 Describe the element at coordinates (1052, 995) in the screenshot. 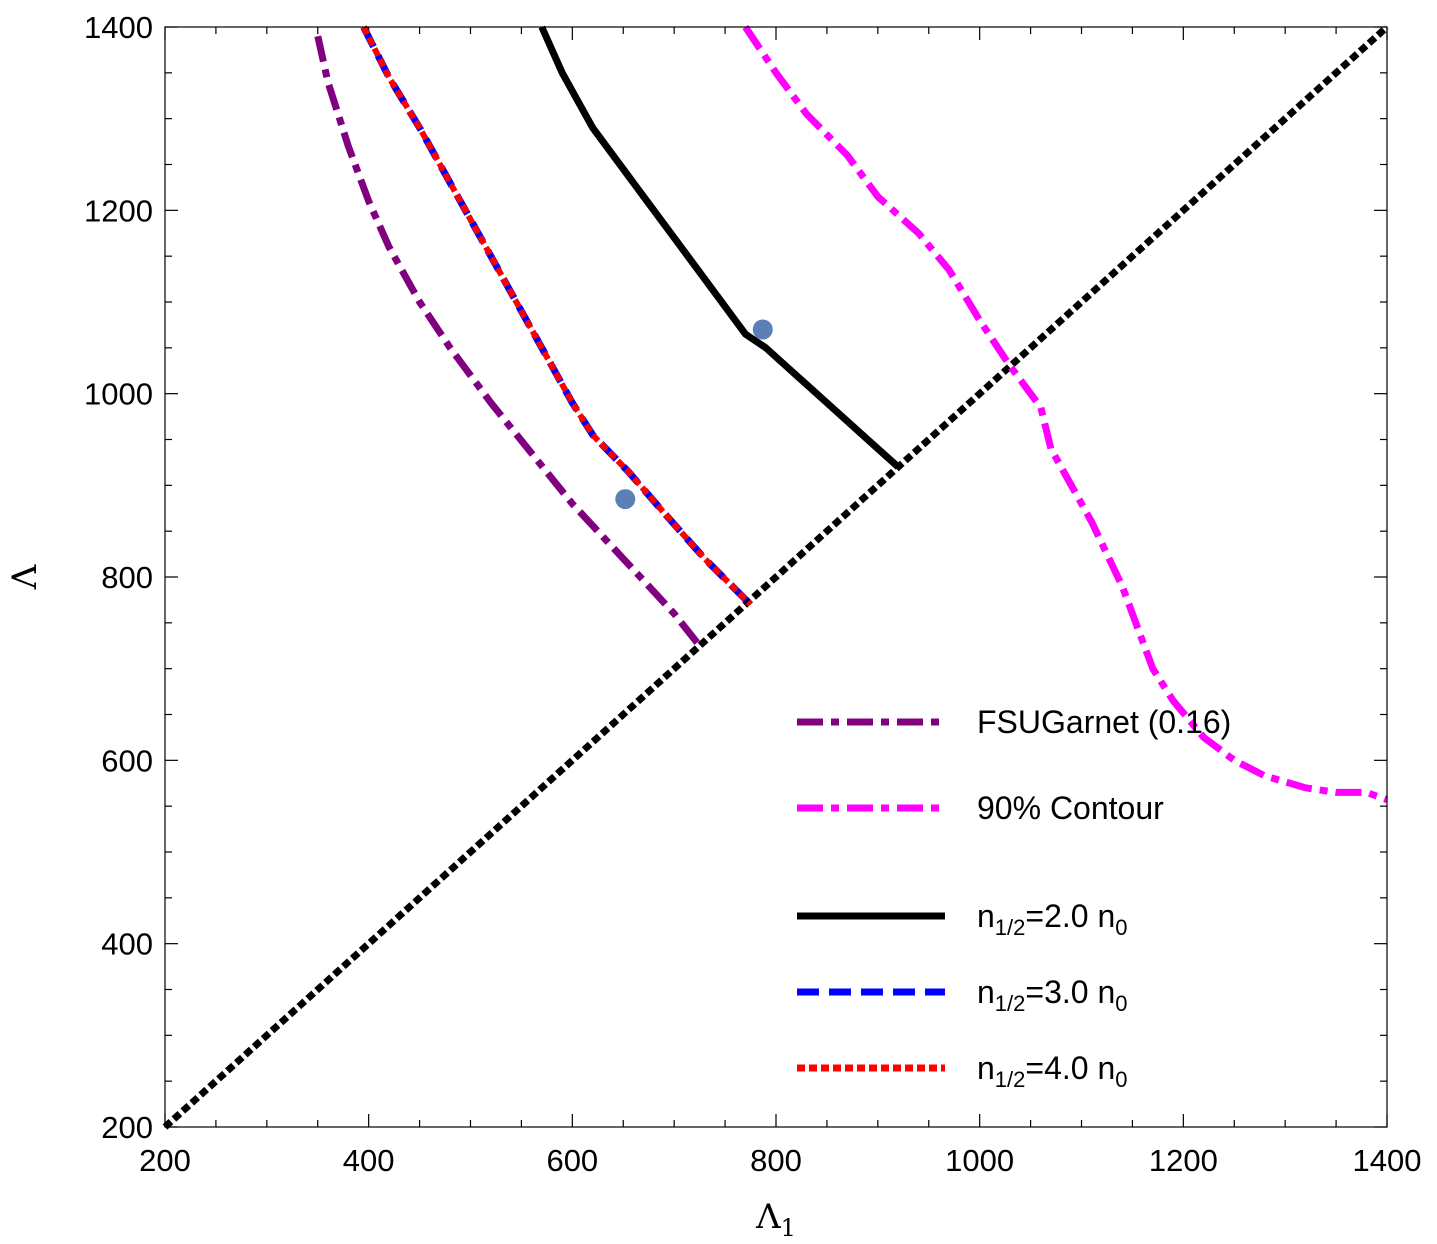

I see `legend-label-n3: n1/2=3.0 n0` at that location.